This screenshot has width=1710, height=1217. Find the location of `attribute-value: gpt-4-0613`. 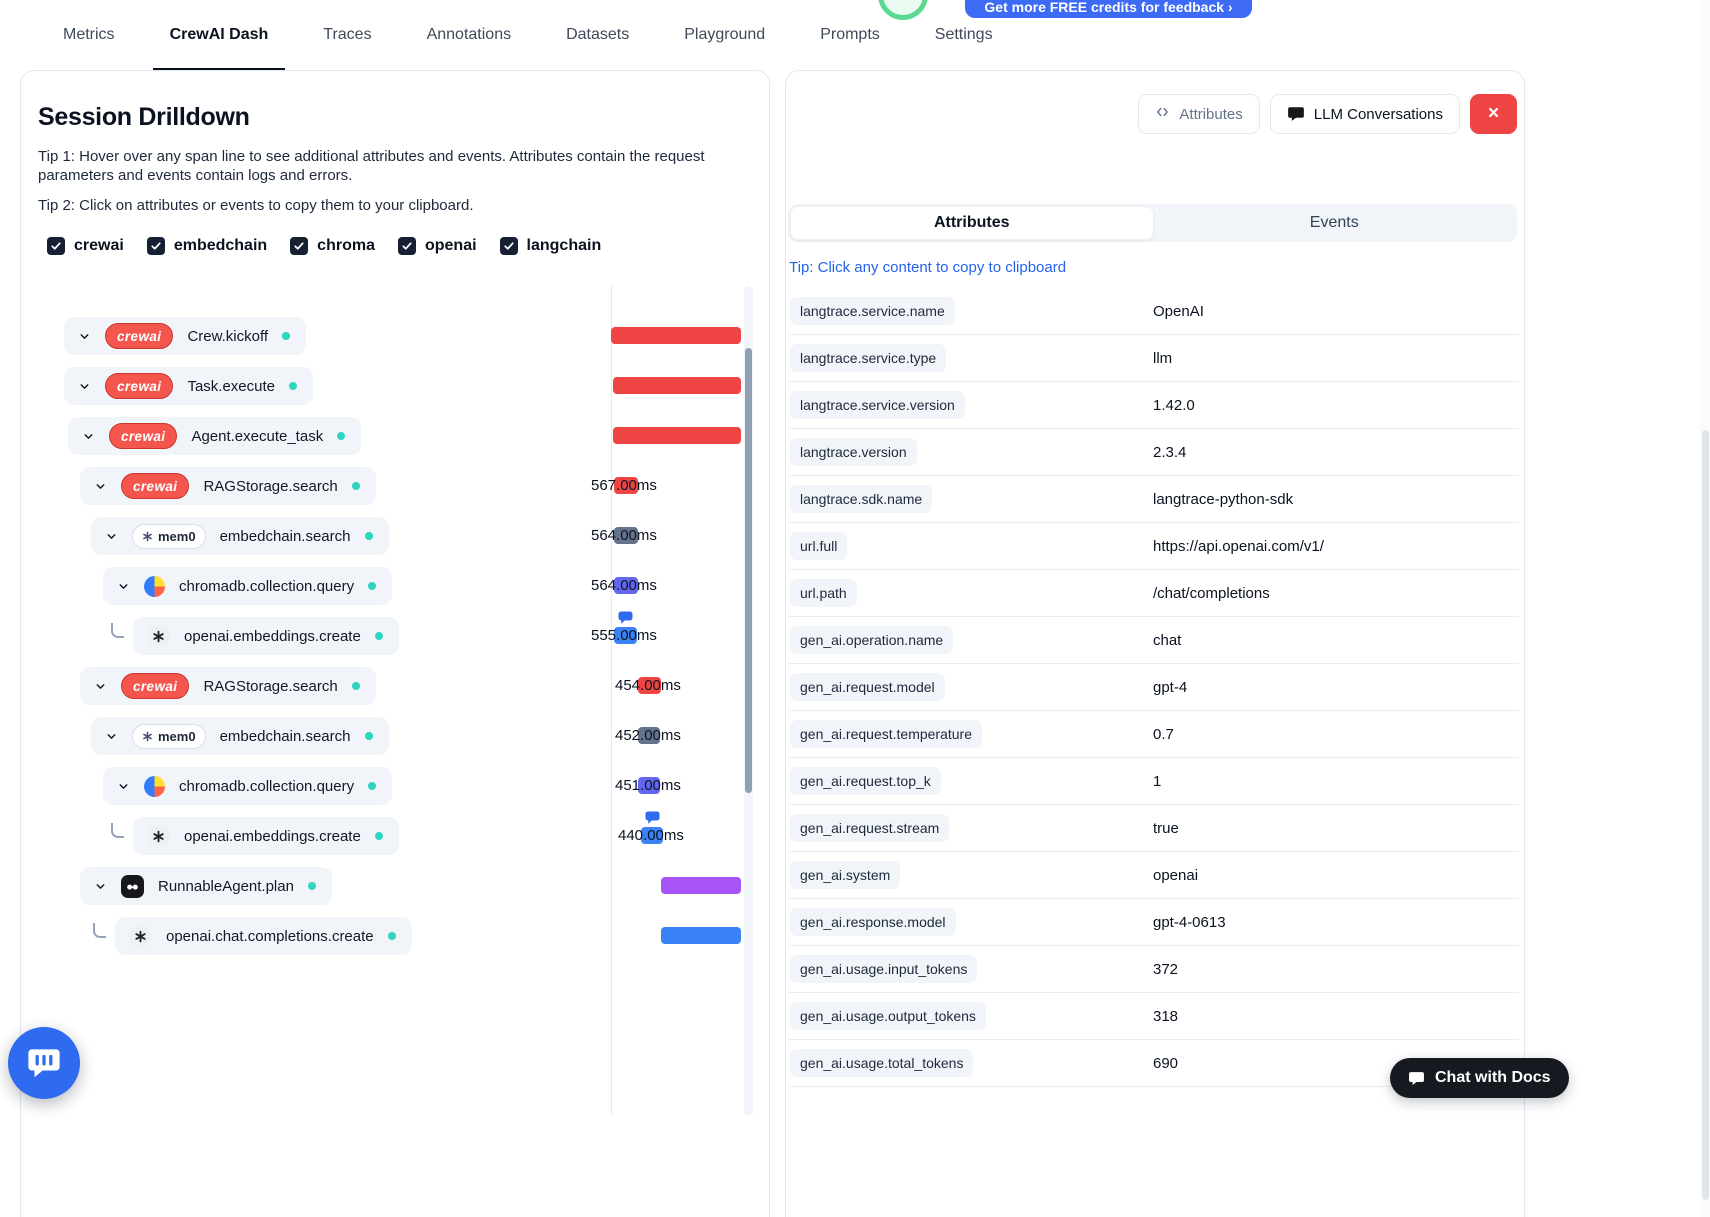

attribute-value: gpt-4-0613 is located at coordinates (1189, 922).